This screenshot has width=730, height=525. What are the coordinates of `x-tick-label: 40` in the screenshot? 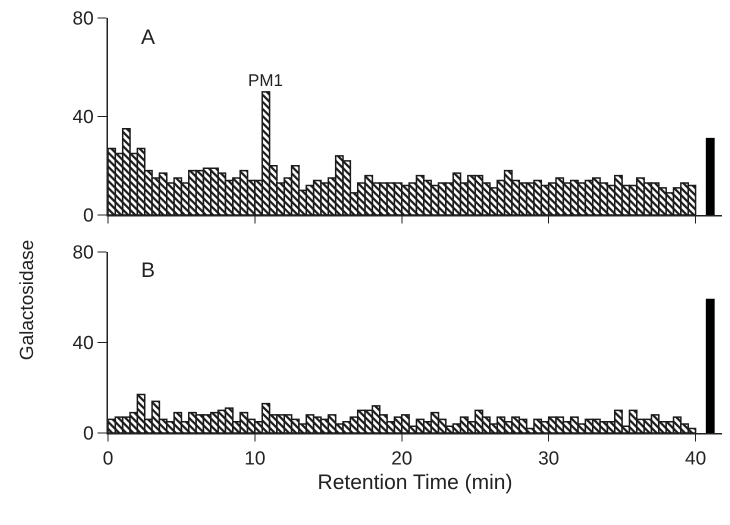 It's located at (695, 459).